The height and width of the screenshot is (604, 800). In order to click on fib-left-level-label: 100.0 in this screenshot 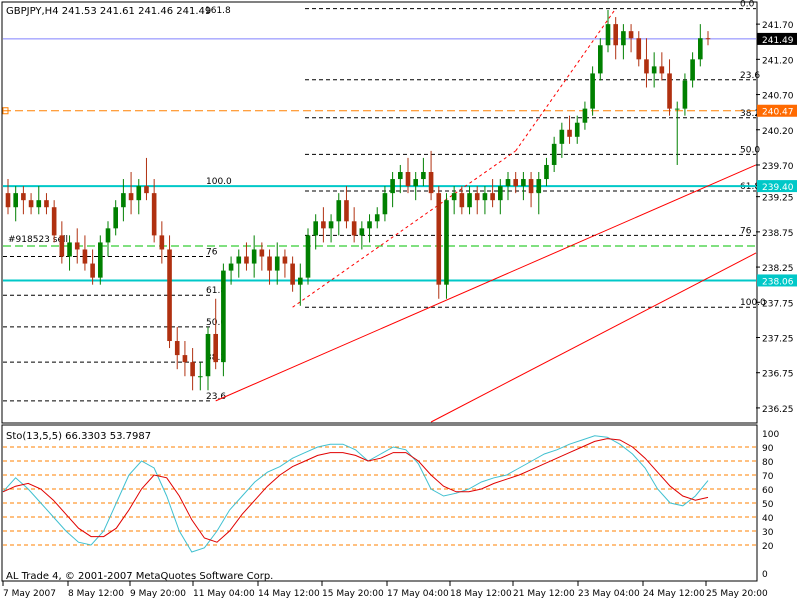, I will do `click(219, 182)`.